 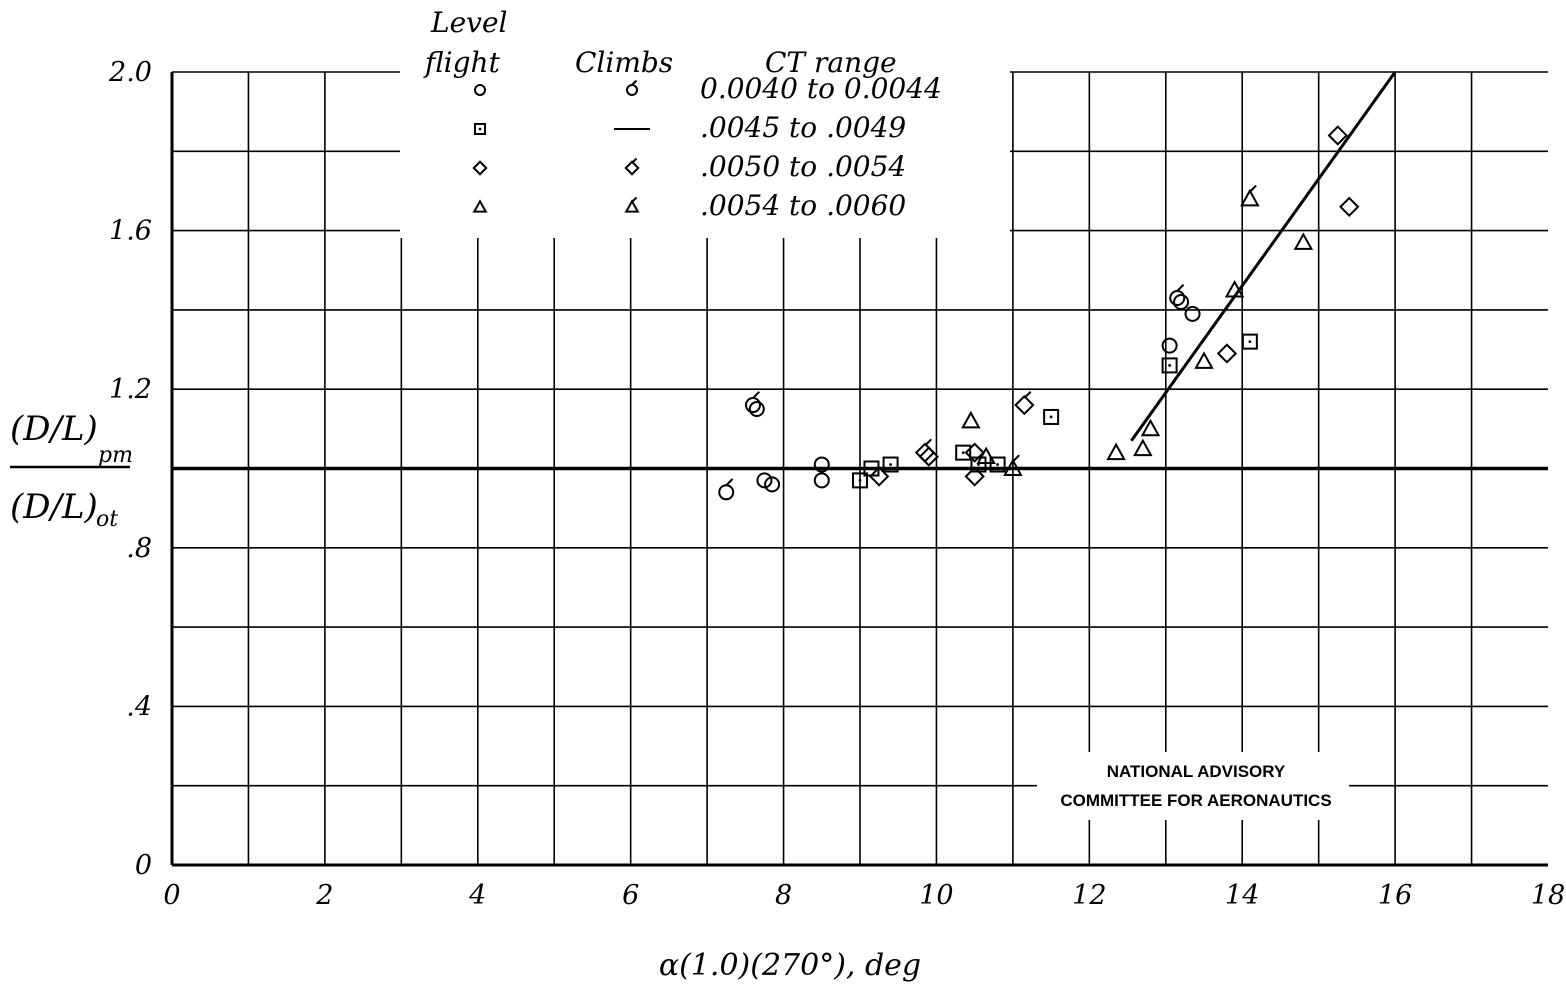 I want to click on legend-header-ct-range: CT range, so click(x=831, y=62).